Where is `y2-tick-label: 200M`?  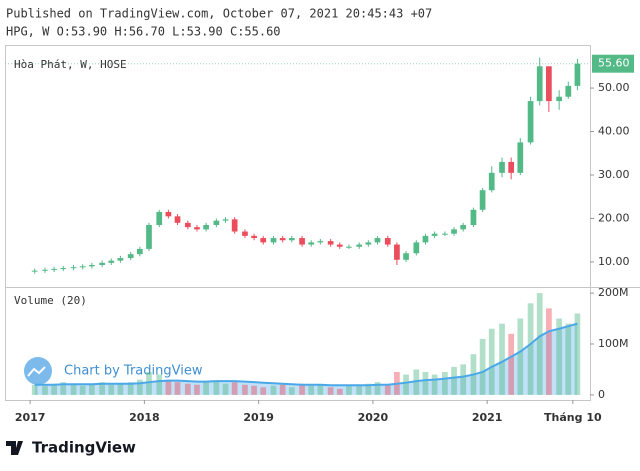
y2-tick-label: 200M is located at coordinates (613, 292).